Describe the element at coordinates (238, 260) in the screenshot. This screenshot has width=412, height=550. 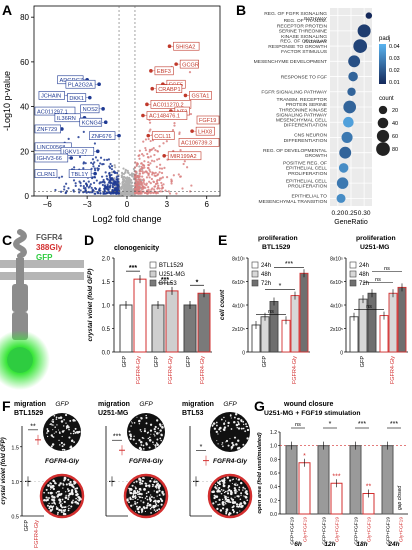
I see `y-tick-label: 8x10⁵` at that location.